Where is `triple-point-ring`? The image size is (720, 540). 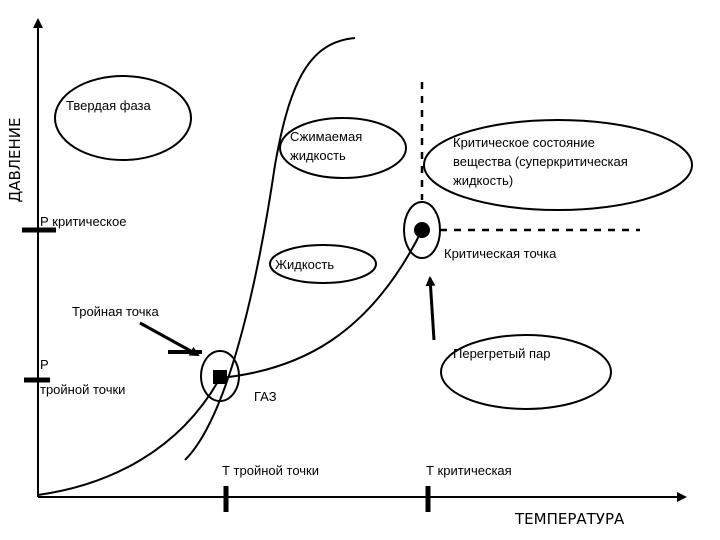 triple-point-ring is located at coordinates (220, 376).